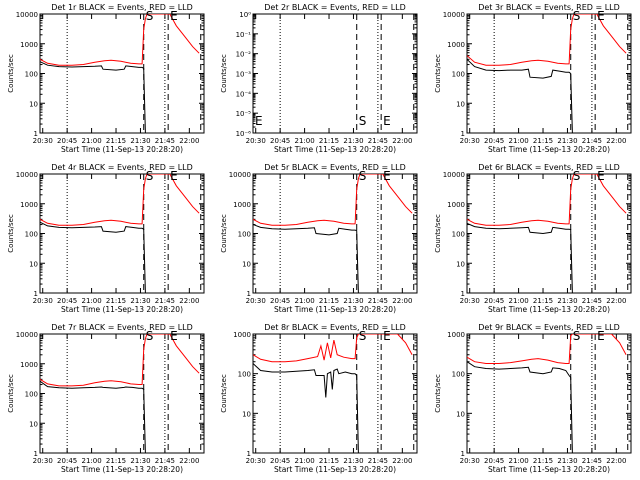 Image resolution: width=640 pixels, height=480 pixels. What do you see at coordinates (335, 7) in the screenshot?
I see `panel-title: Det 2r BLACK = Events, RED = LLD` at bounding box center [335, 7].